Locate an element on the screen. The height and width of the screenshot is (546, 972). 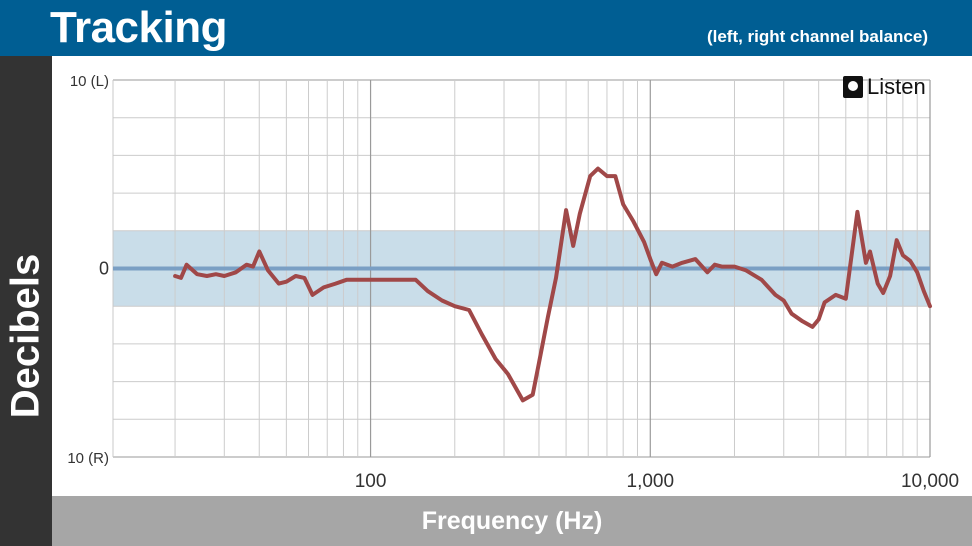
y-tick-label: 10 (R) is located at coordinates (88, 458).